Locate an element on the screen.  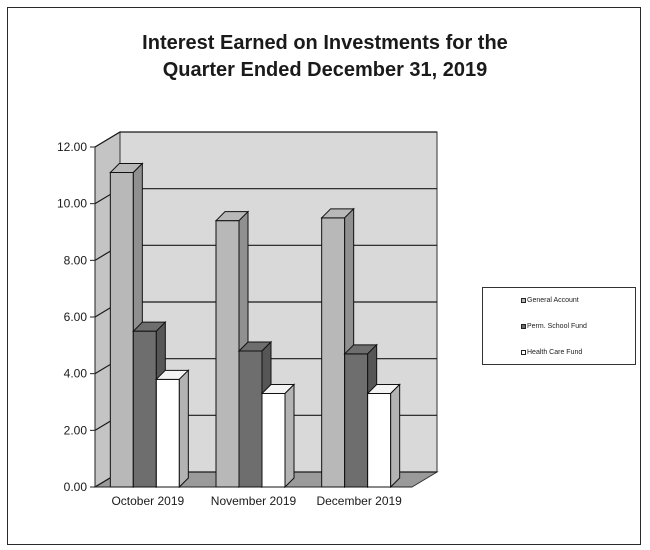
legend-item-health-care-fund: Health Care Fund is located at coordinates (551, 352).